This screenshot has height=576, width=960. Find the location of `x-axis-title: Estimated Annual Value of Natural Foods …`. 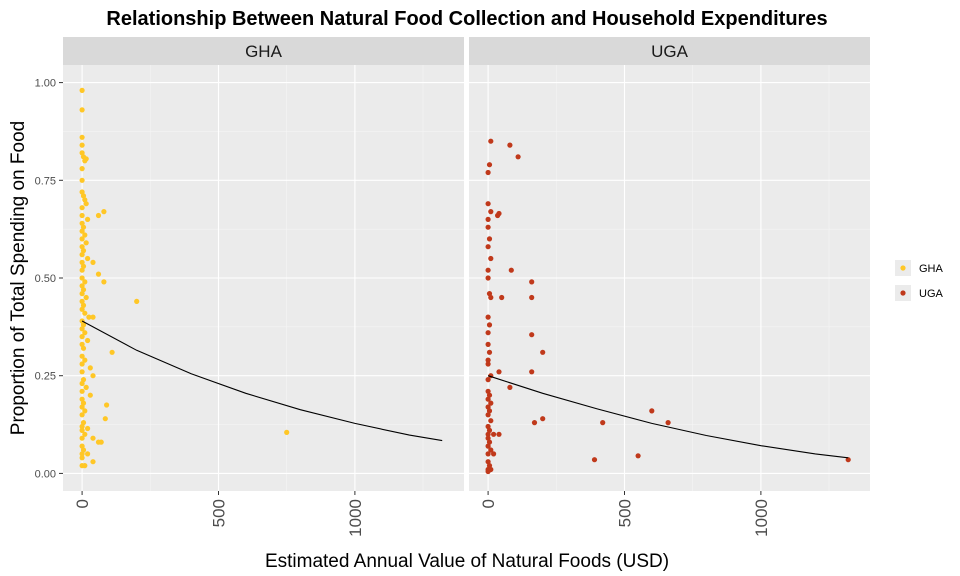

x-axis-title: Estimated Annual Value of Natural Foods … is located at coordinates (467, 561).